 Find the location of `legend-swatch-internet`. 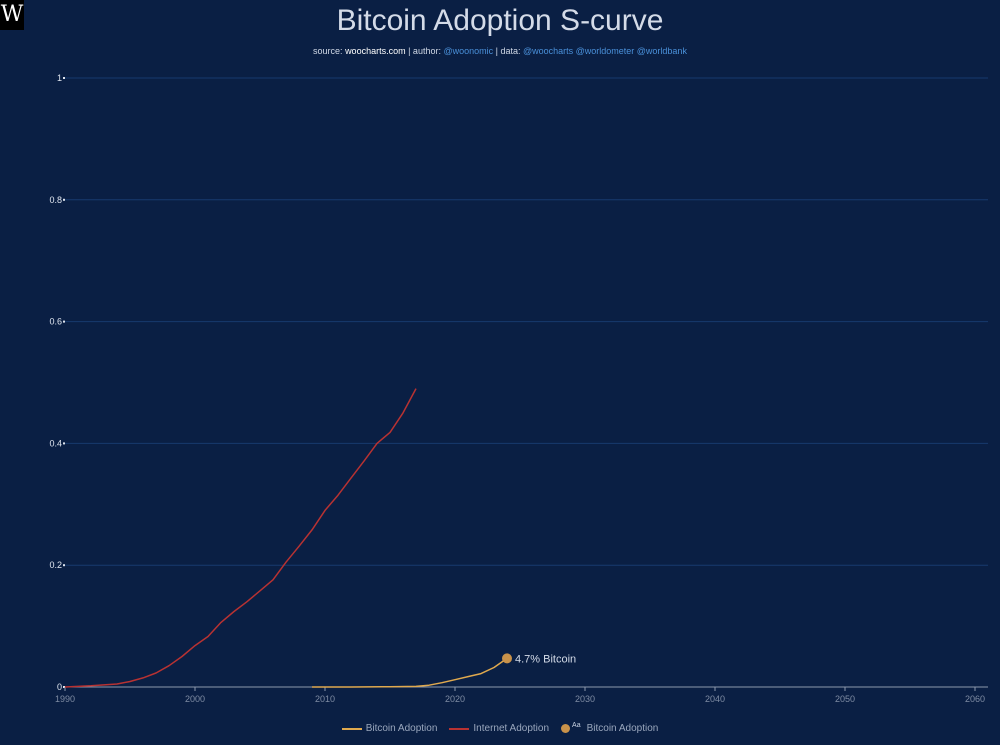

legend-swatch-internet is located at coordinates (459, 728).